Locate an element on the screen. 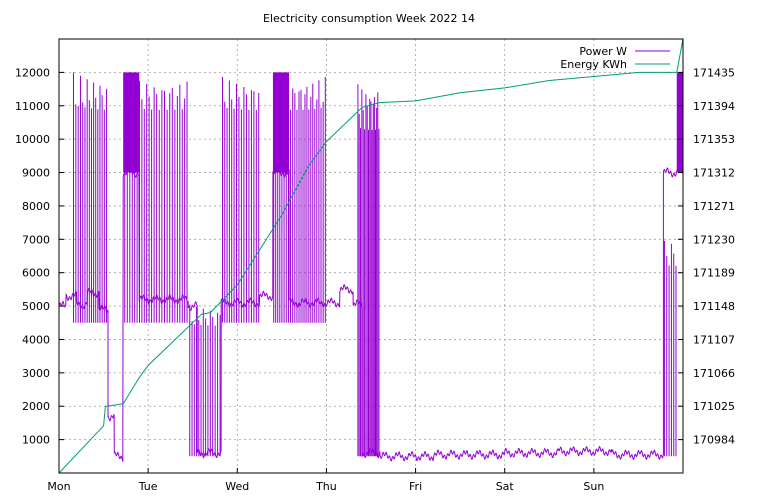 The height and width of the screenshot is (500, 768). legend: Power W Energy KWh is located at coordinates (615, 58).